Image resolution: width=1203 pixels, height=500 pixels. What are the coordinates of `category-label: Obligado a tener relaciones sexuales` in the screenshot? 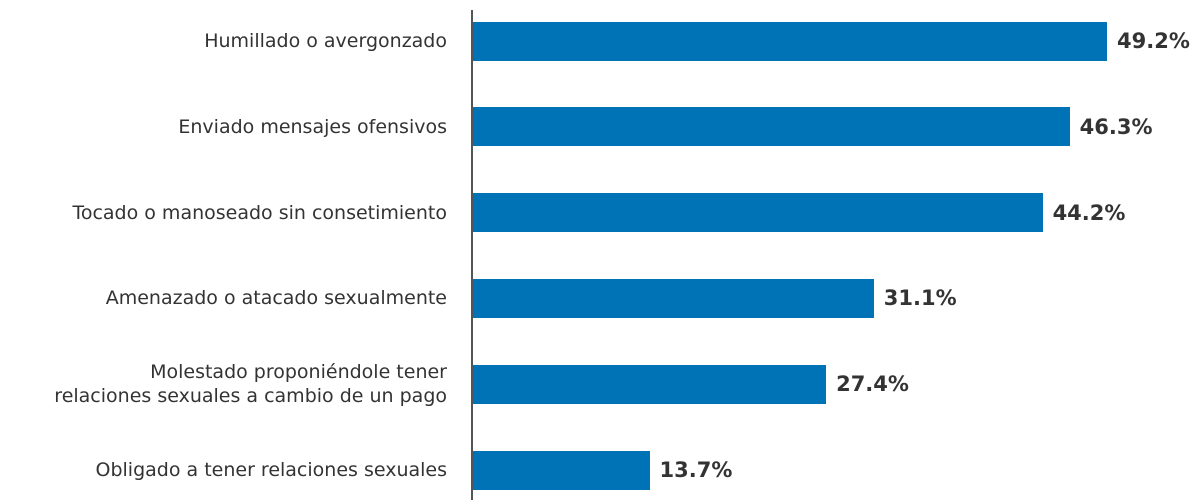 It's located at (271, 470).